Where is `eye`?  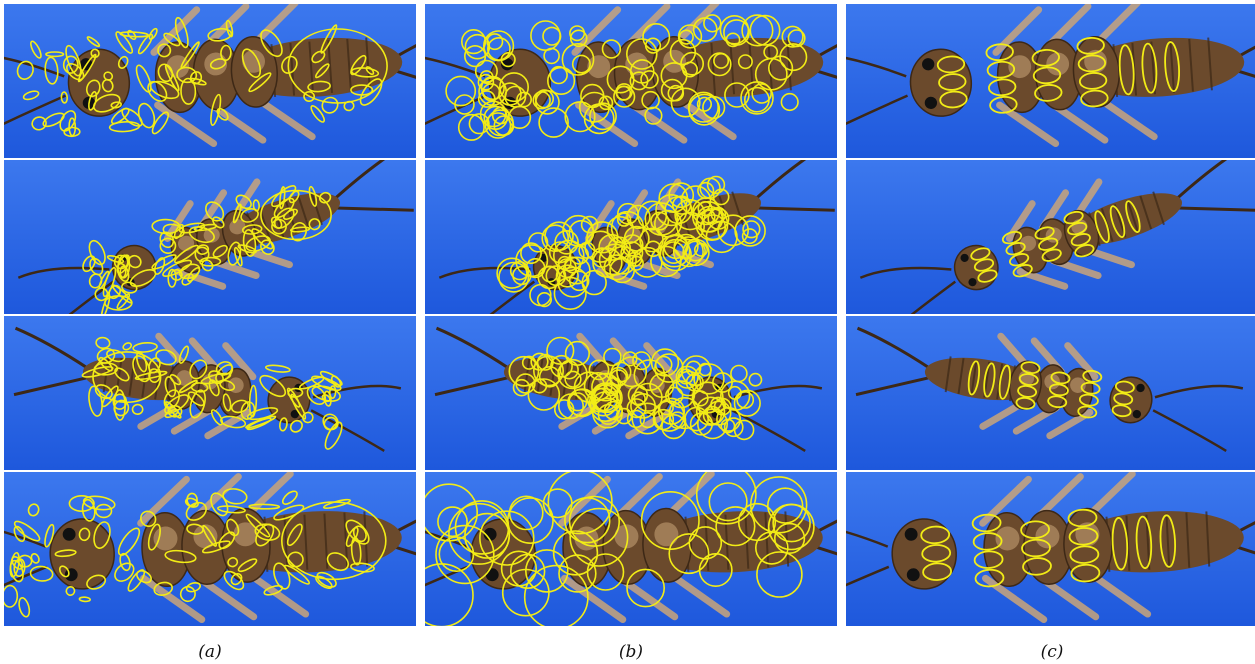 eye is located at coordinates (543, 257).